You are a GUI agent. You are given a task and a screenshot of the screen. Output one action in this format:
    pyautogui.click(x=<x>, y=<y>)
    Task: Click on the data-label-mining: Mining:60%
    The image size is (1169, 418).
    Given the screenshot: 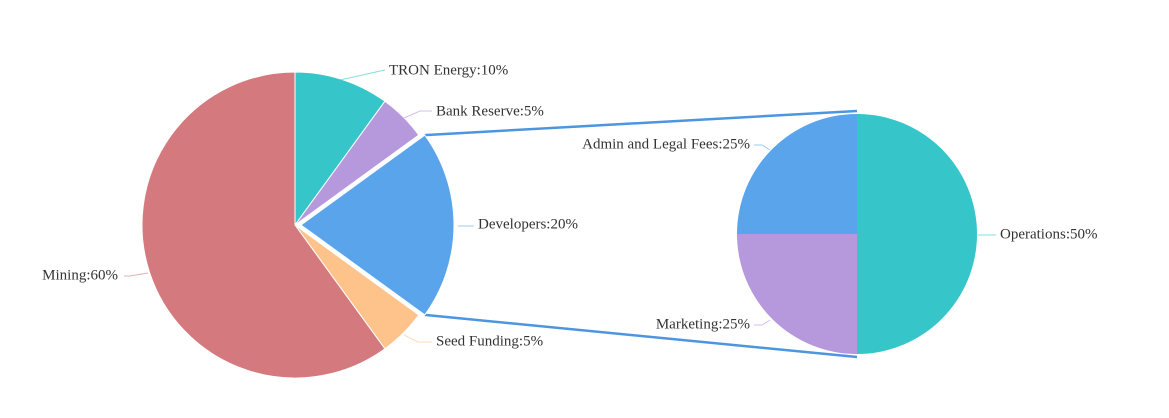 What is the action you would take?
    pyautogui.click(x=80, y=275)
    